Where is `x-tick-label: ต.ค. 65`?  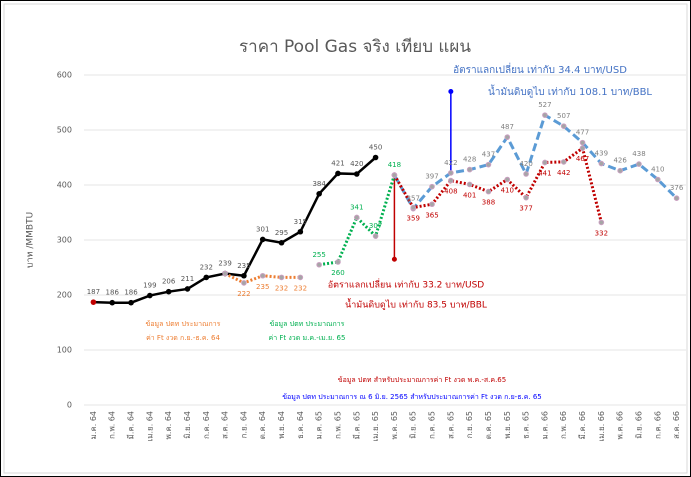
x-tick-label: ต.ค. 65 is located at coordinates (488, 425).